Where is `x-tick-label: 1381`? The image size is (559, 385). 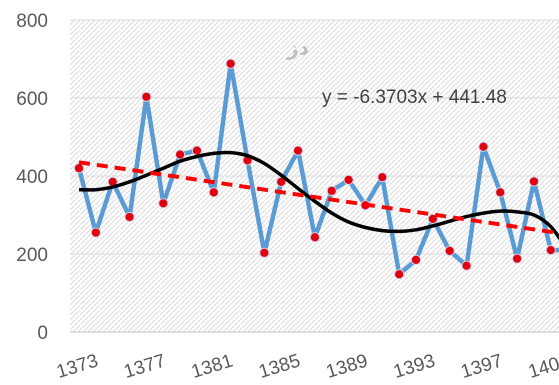
x-tick-label: 1381 is located at coordinates (212, 367).